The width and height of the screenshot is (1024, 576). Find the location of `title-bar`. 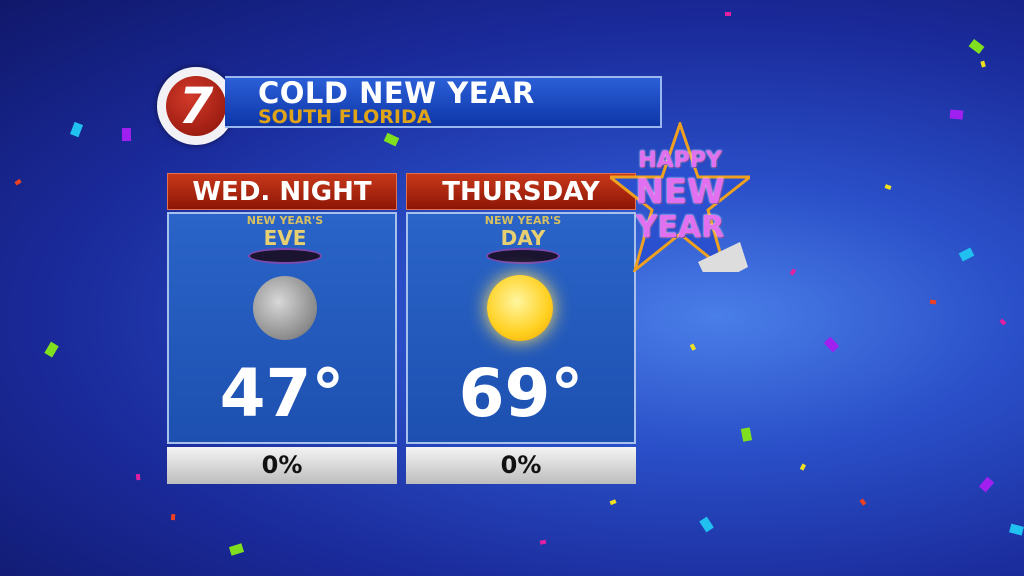

title-bar is located at coordinates (443, 102).